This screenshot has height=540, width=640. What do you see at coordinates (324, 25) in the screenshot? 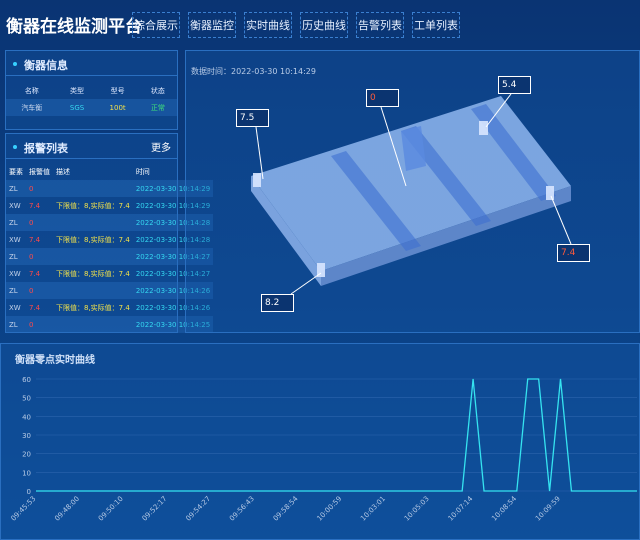
I see `nav-tab: 历史曲线` at bounding box center [324, 25].